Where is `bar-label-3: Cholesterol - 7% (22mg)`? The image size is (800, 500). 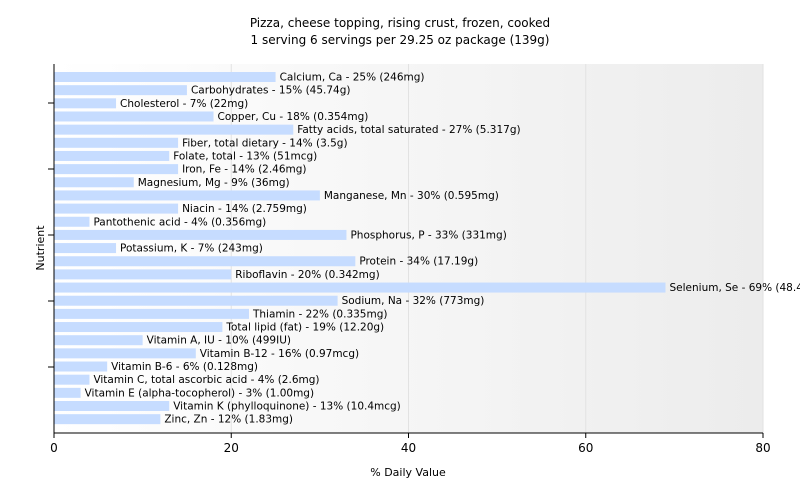 bar-label-3: Cholesterol - 7% (22mg) is located at coordinates (184, 104).